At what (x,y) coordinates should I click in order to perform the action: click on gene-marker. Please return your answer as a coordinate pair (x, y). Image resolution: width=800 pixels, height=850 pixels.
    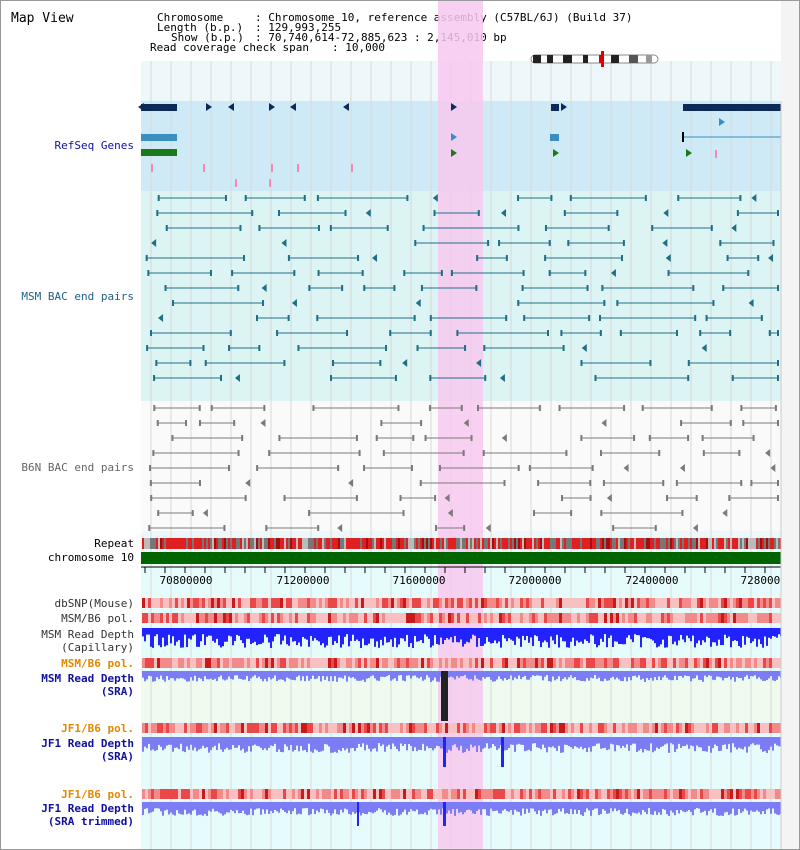
    Looking at the image, I should click on (272, 168).